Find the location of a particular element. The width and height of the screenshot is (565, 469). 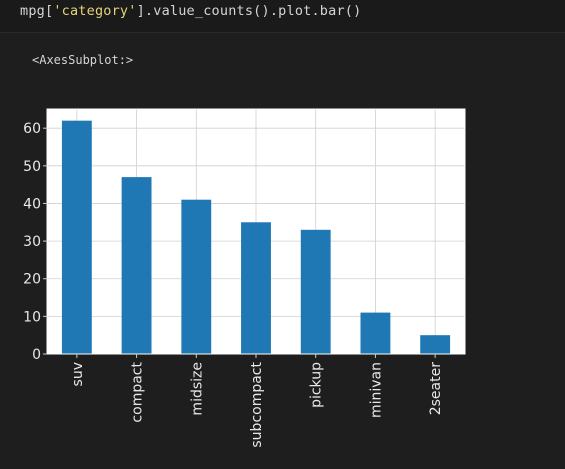

code-prefix: mpg[ is located at coordinates (37, 11).